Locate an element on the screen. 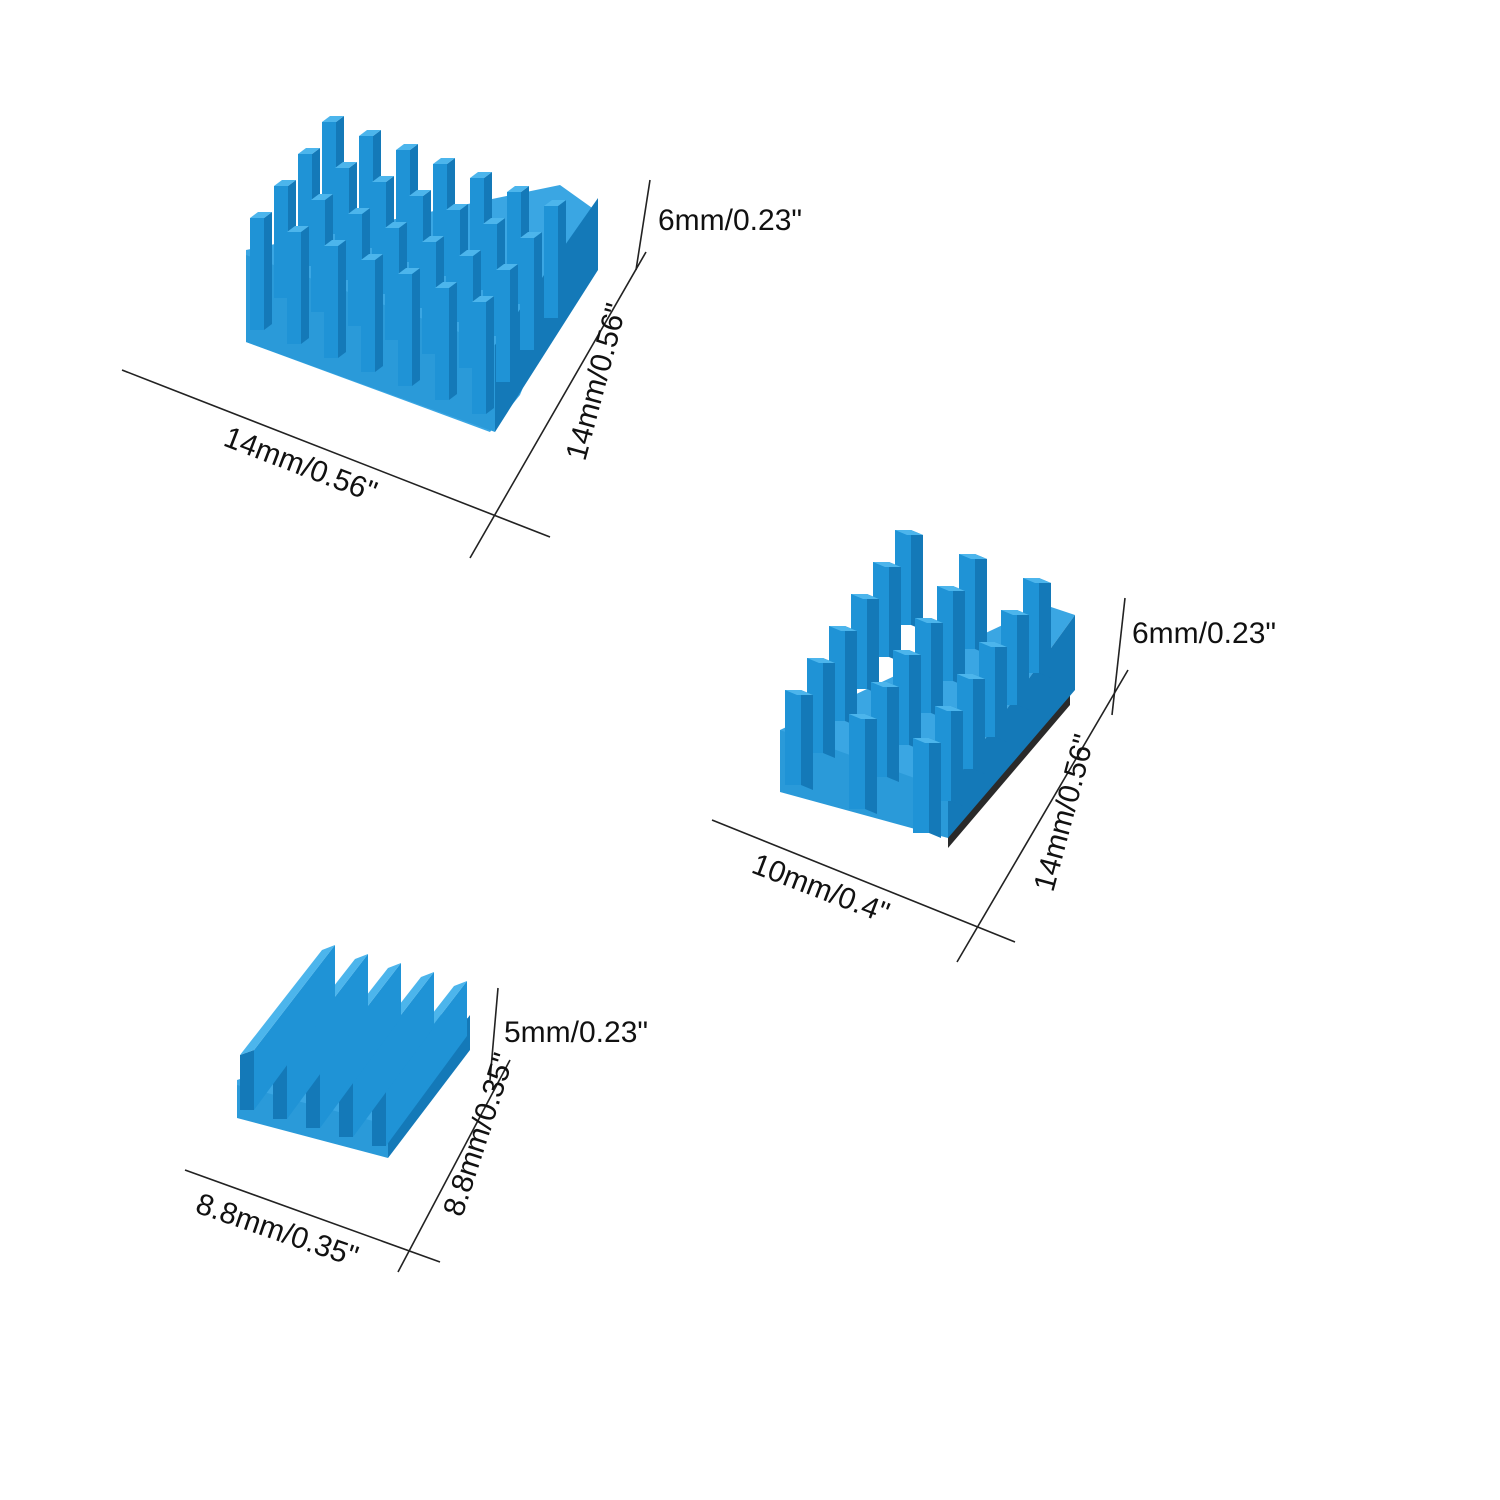  label-rect-width: 10mm/0.4" is located at coordinates (820, 889).